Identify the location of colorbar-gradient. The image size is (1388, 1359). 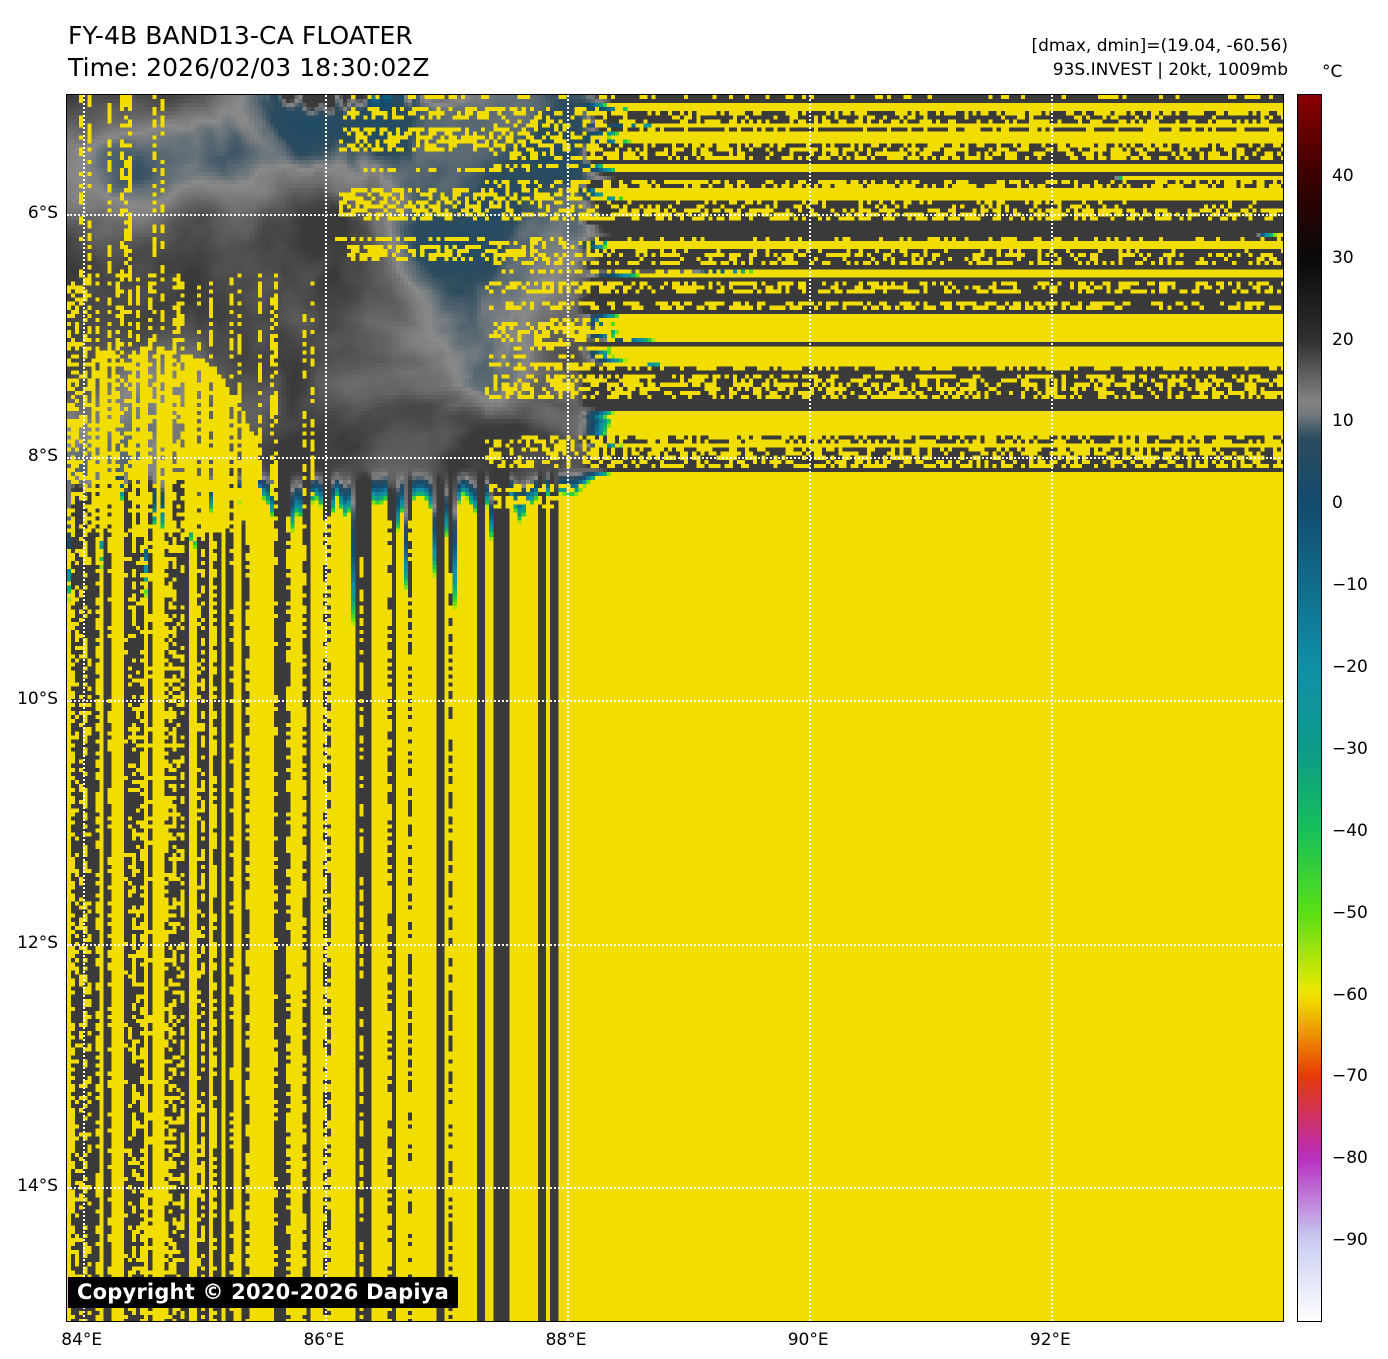
(1309, 708).